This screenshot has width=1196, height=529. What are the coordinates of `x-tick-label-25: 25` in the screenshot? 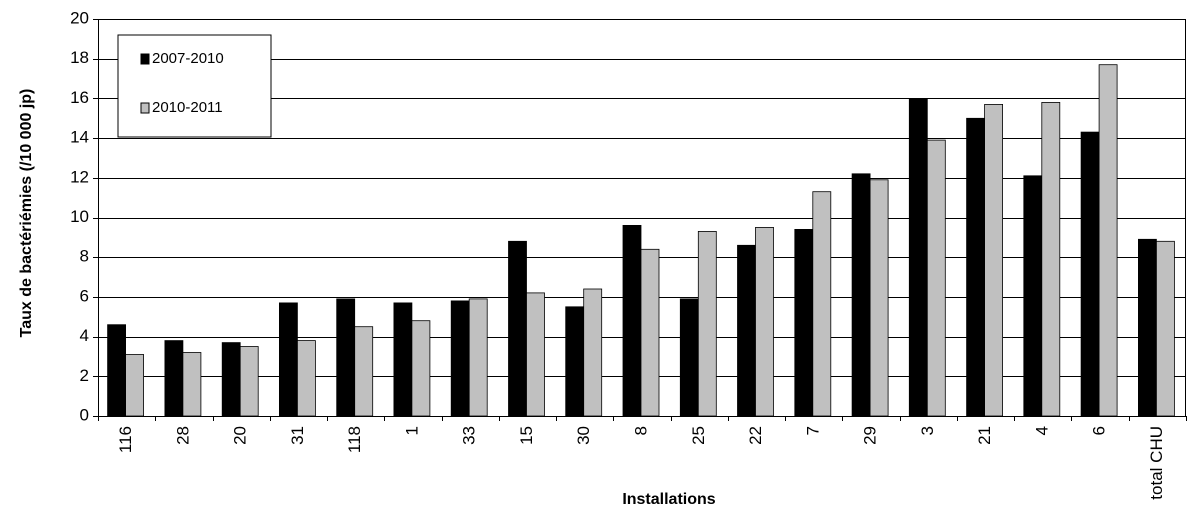 It's located at (698, 435).